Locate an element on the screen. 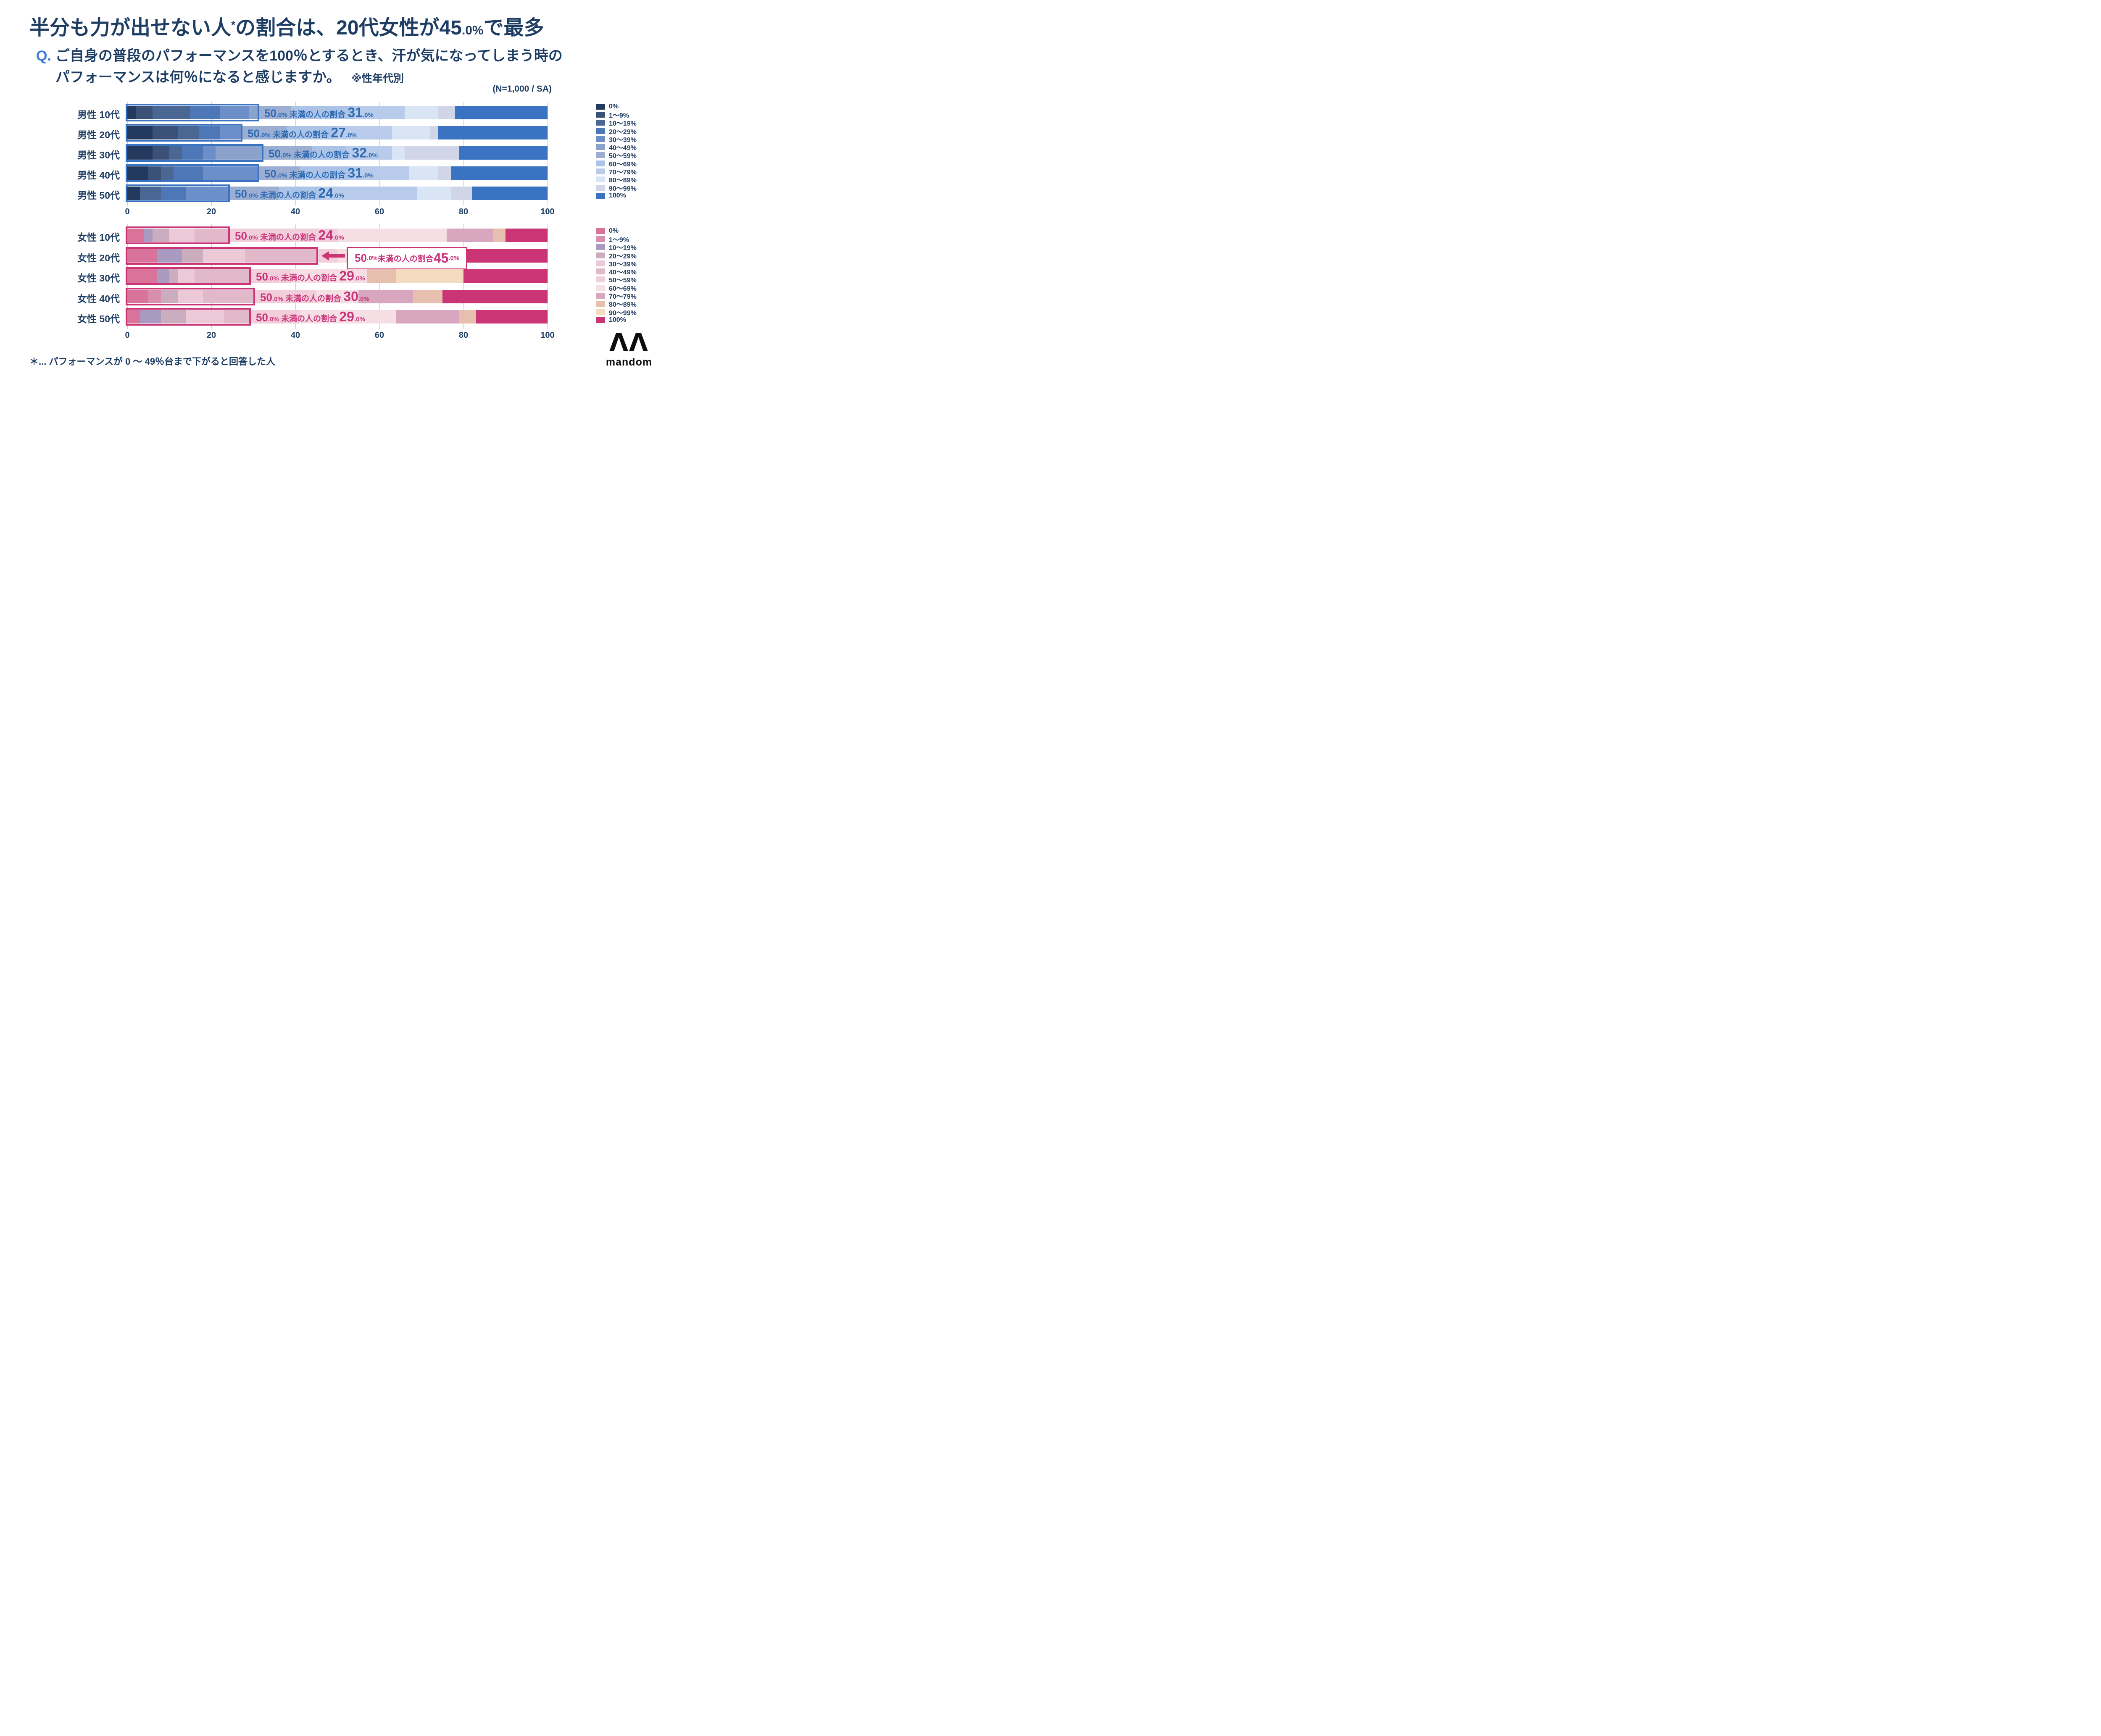  row-label: 女性 30代 is located at coordinates (98, 278).